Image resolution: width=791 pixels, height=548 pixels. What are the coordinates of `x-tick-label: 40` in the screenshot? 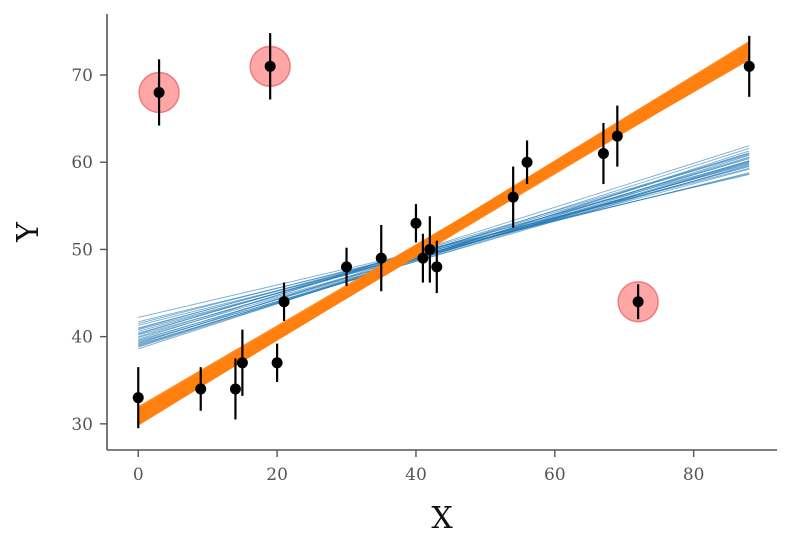 It's located at (416, 475).